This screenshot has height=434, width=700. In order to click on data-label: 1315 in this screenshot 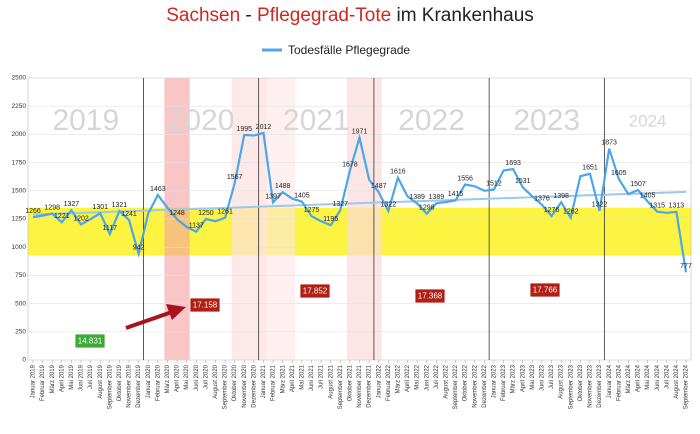, I will do `click(657, 206)`.